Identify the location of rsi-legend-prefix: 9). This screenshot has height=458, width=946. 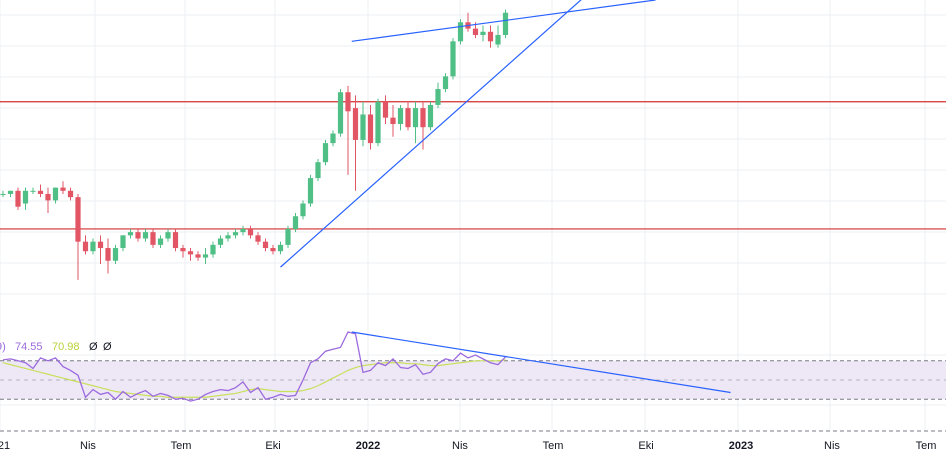
(3, 347).